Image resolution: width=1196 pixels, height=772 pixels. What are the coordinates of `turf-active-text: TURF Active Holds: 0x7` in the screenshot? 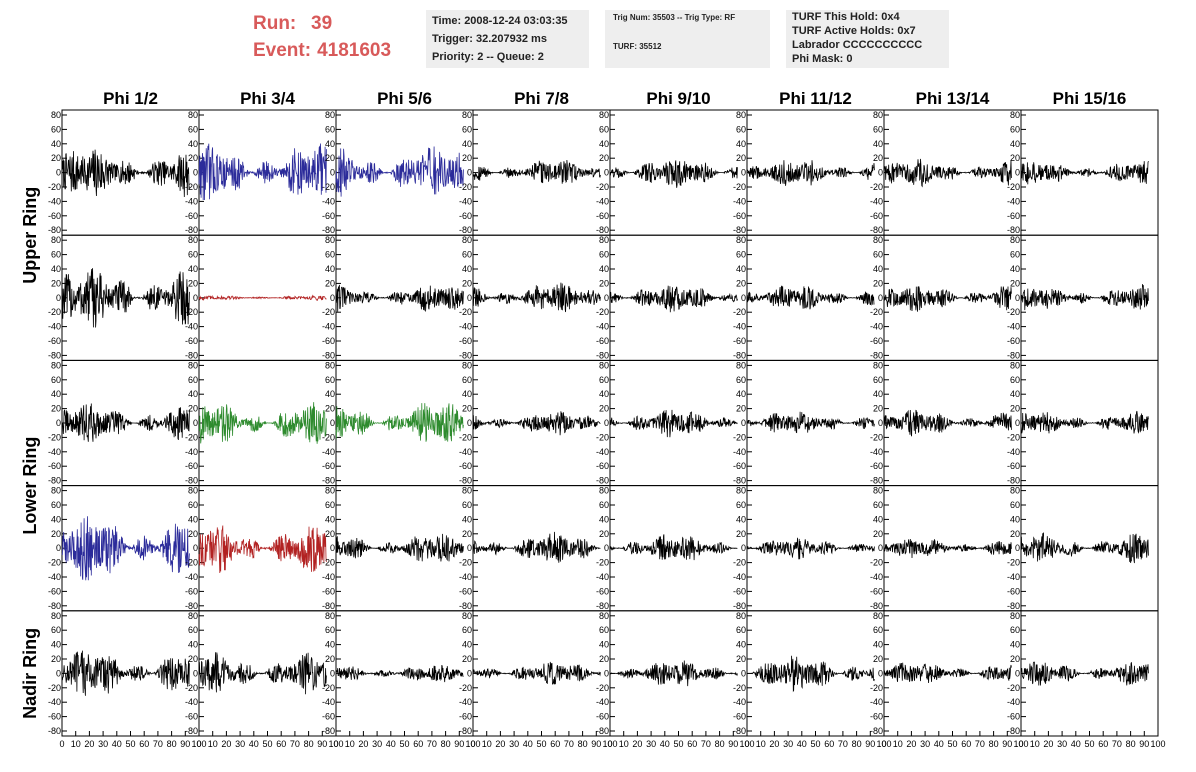 It's located at (854, 31).